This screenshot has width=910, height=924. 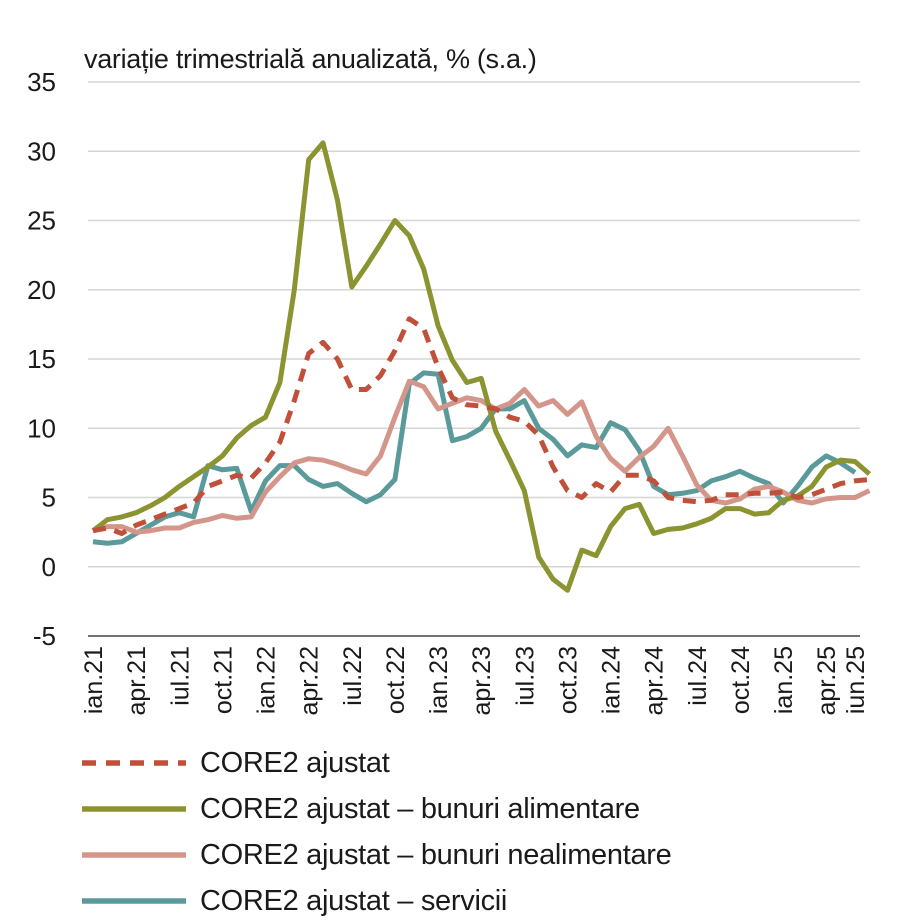 I want to click on legend-label-nonfood: CORE2 ajustat – bunuri nealimentare, so click(x=436, y=854).